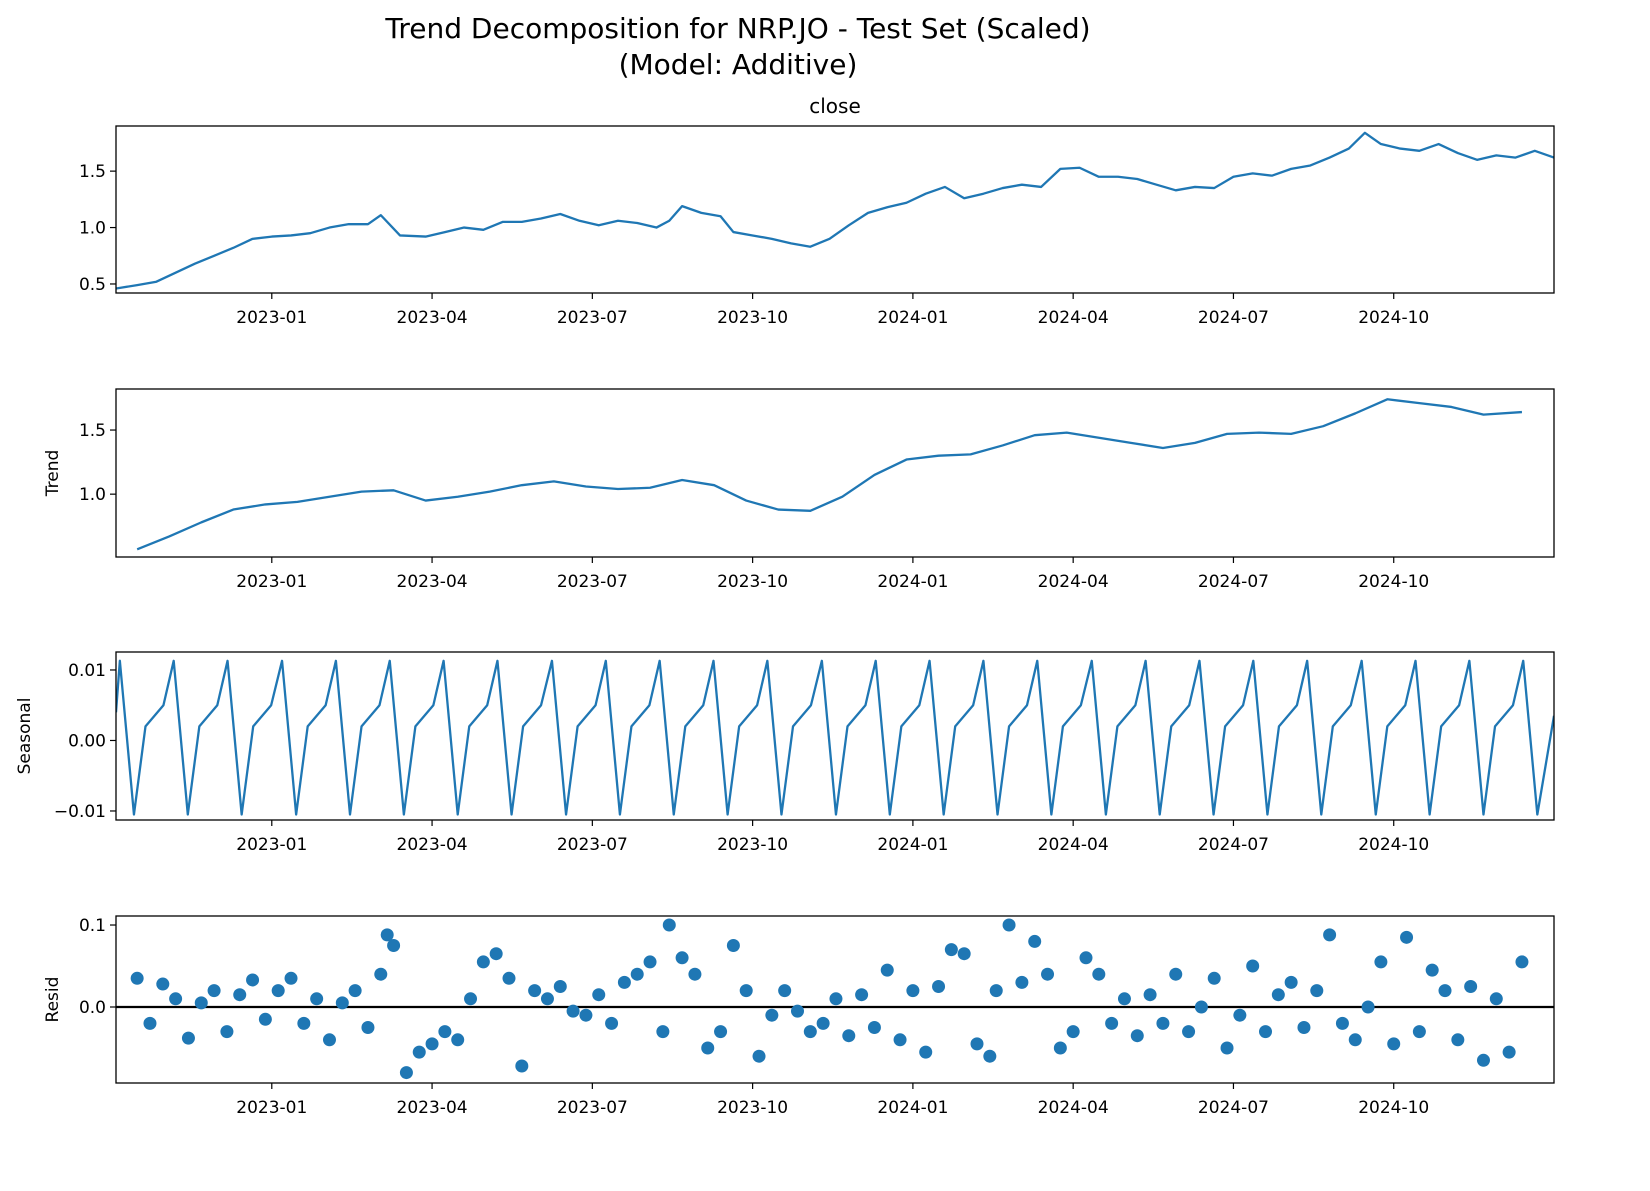 This screenshot has width=1650, height=1191. What do you see at coordinates (92, 495) in the screenshot?
I see `y-tick-label: 1.0` at bounding box center [92, 495].